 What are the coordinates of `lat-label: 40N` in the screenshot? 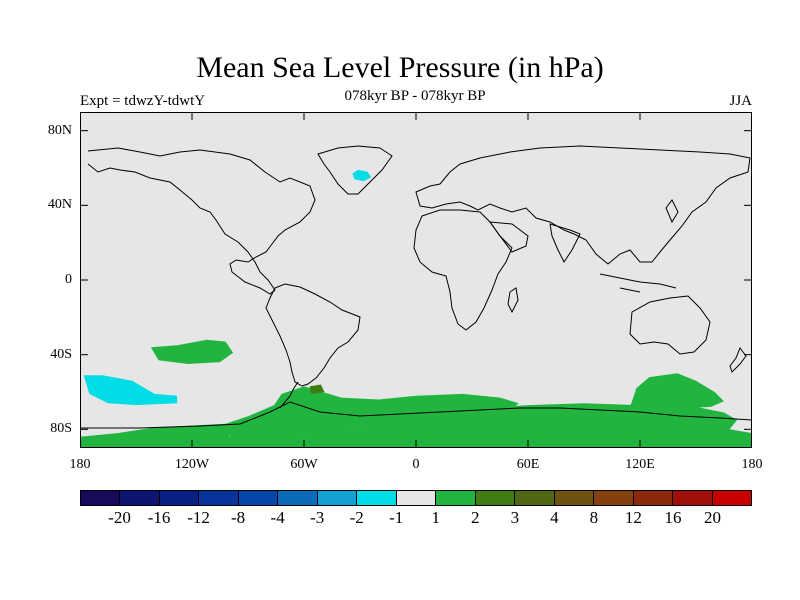 It's located at (59, 205).